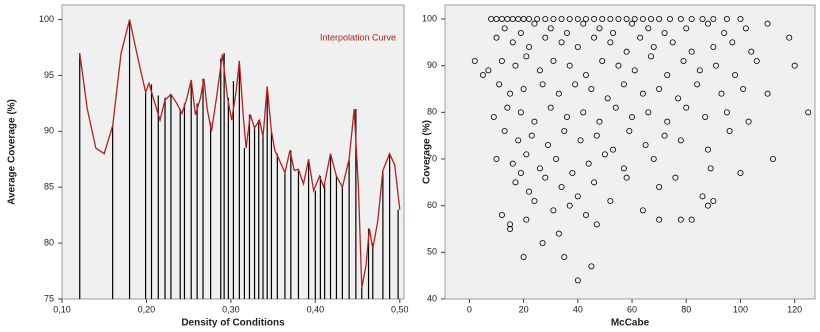 This screenshot has height=332, width=820. I want to click on y-tick-label: 50, so click(432, 252).